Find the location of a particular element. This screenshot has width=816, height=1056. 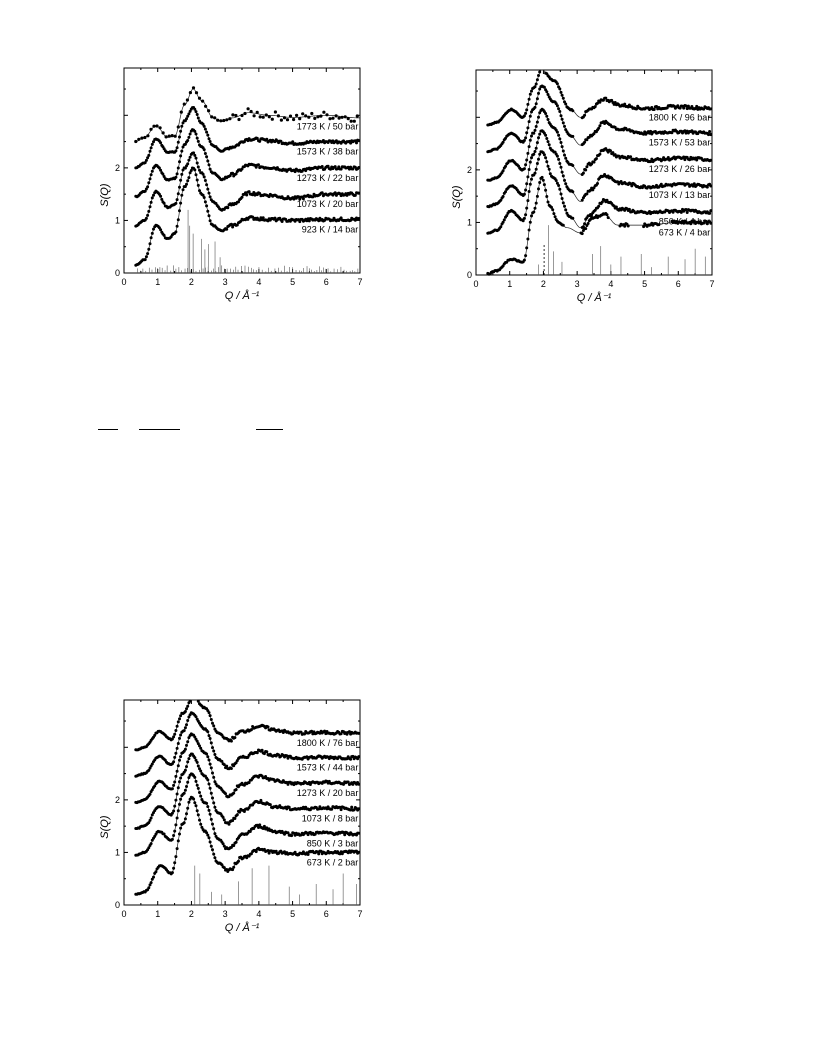

series-2: 1273 K / 22 bar is located at coordinates (247, 163).